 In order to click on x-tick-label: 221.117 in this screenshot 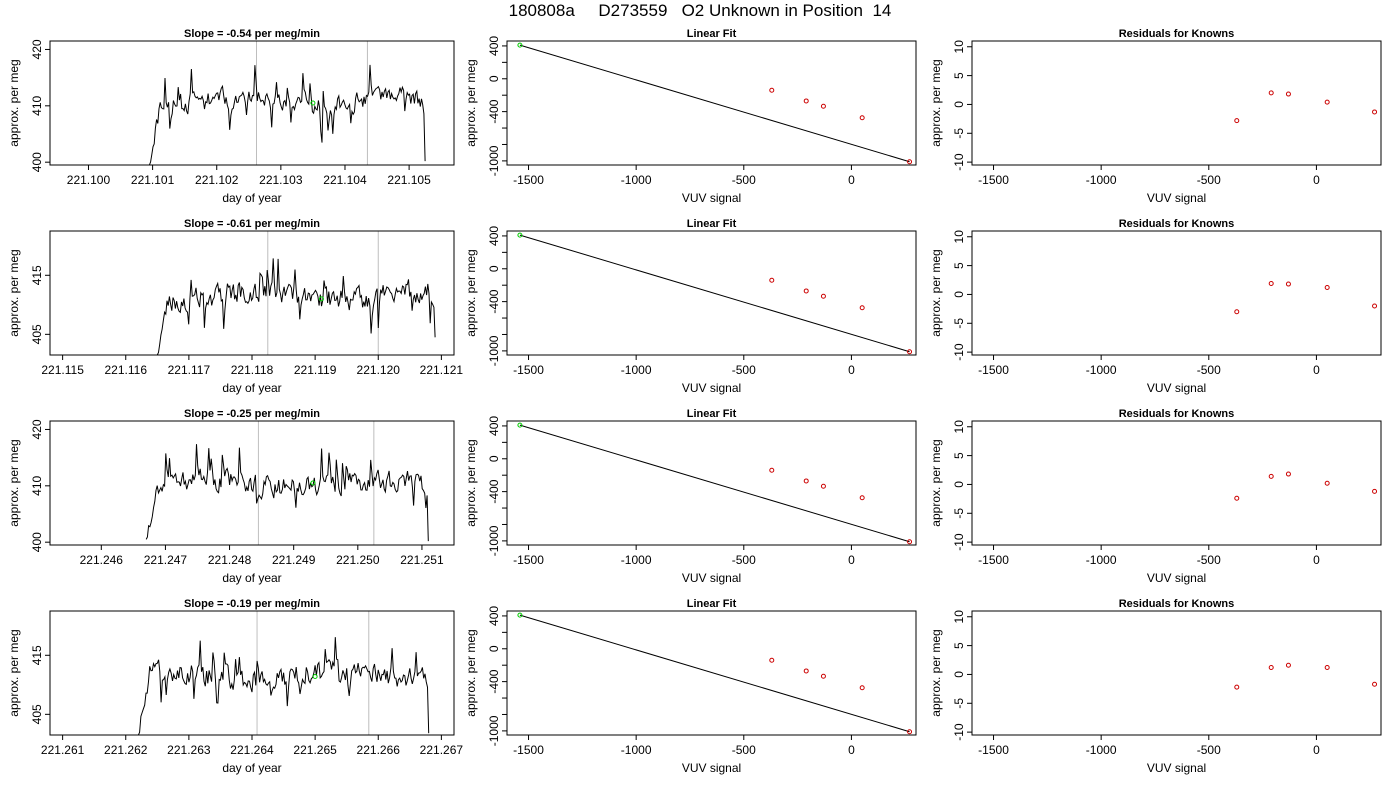, I will do `click(189, 370)`.